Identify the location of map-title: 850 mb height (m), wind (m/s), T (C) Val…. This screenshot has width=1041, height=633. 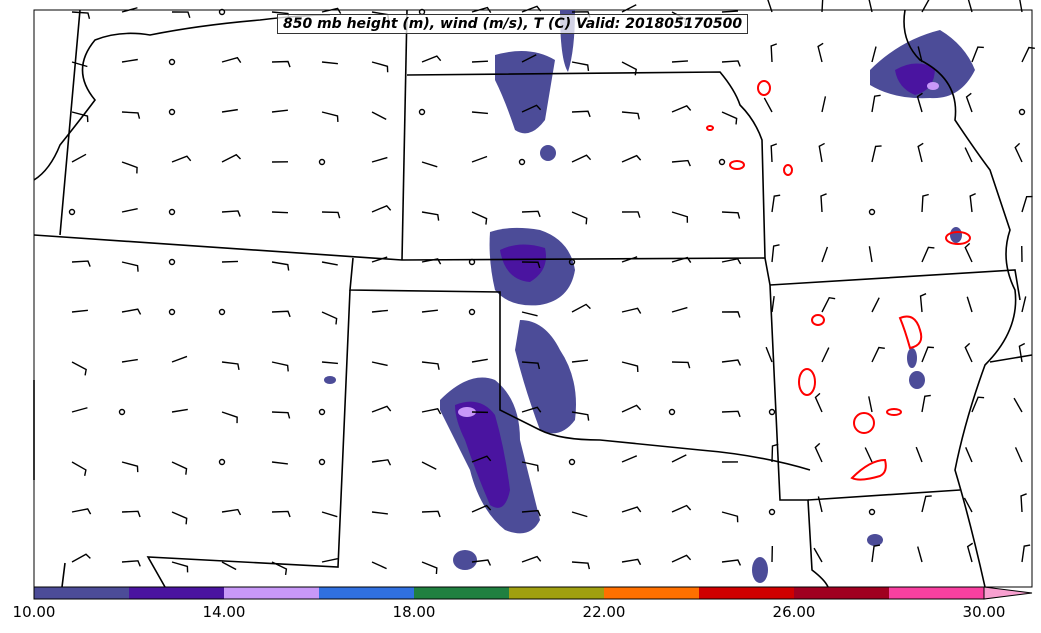
(513, 24).